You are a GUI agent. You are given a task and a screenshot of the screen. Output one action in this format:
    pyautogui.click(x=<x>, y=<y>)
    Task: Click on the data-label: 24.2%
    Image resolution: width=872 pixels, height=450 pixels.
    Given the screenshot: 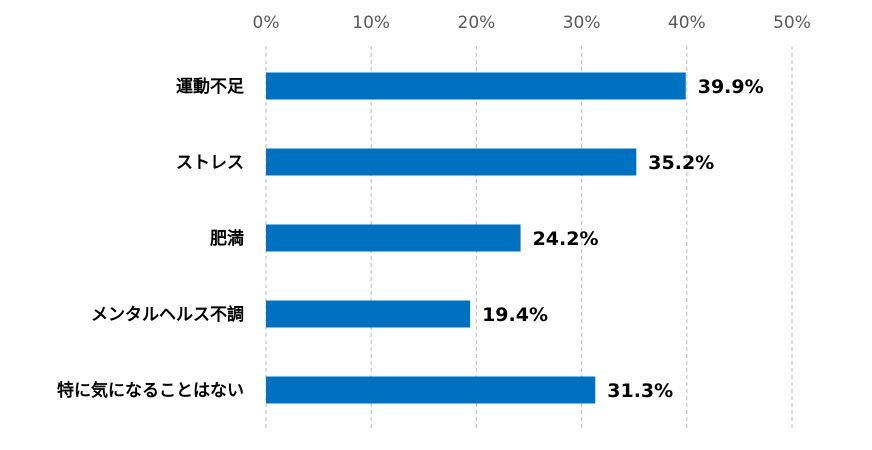 What is the action you would take?
    pyautogui.click(x=566, y=239)
    